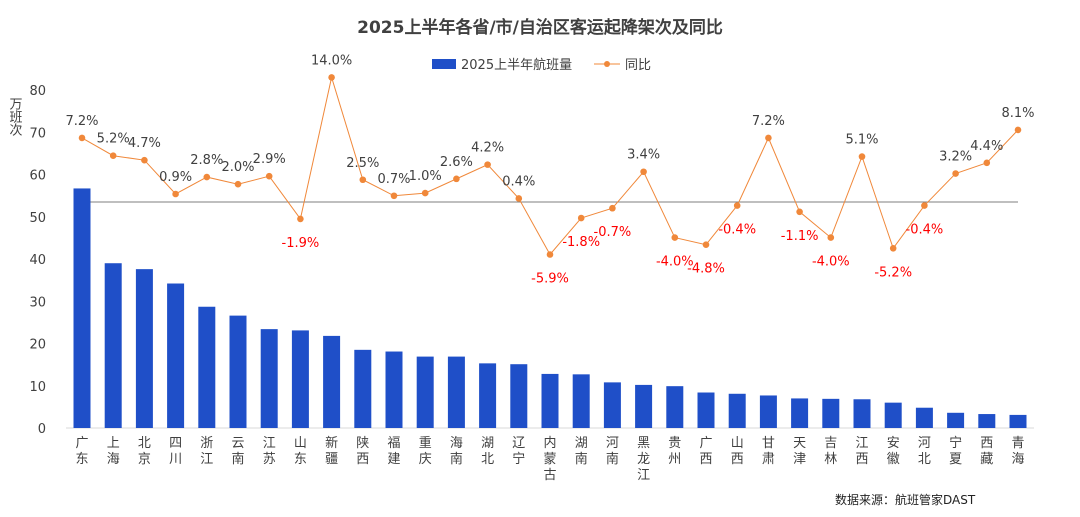  Describe the element at coordinates (737, 230) in the screenshot. I see `yoy-data-label: -0.4%` at that location.